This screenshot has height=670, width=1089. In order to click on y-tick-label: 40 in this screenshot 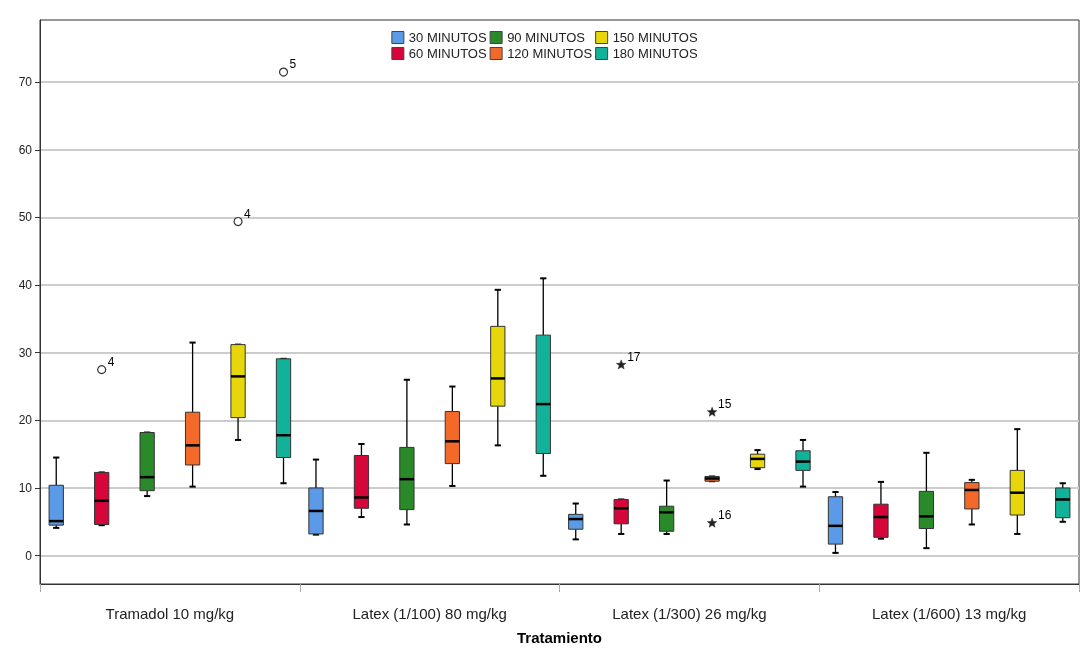, I will do `click(25, 285)`.